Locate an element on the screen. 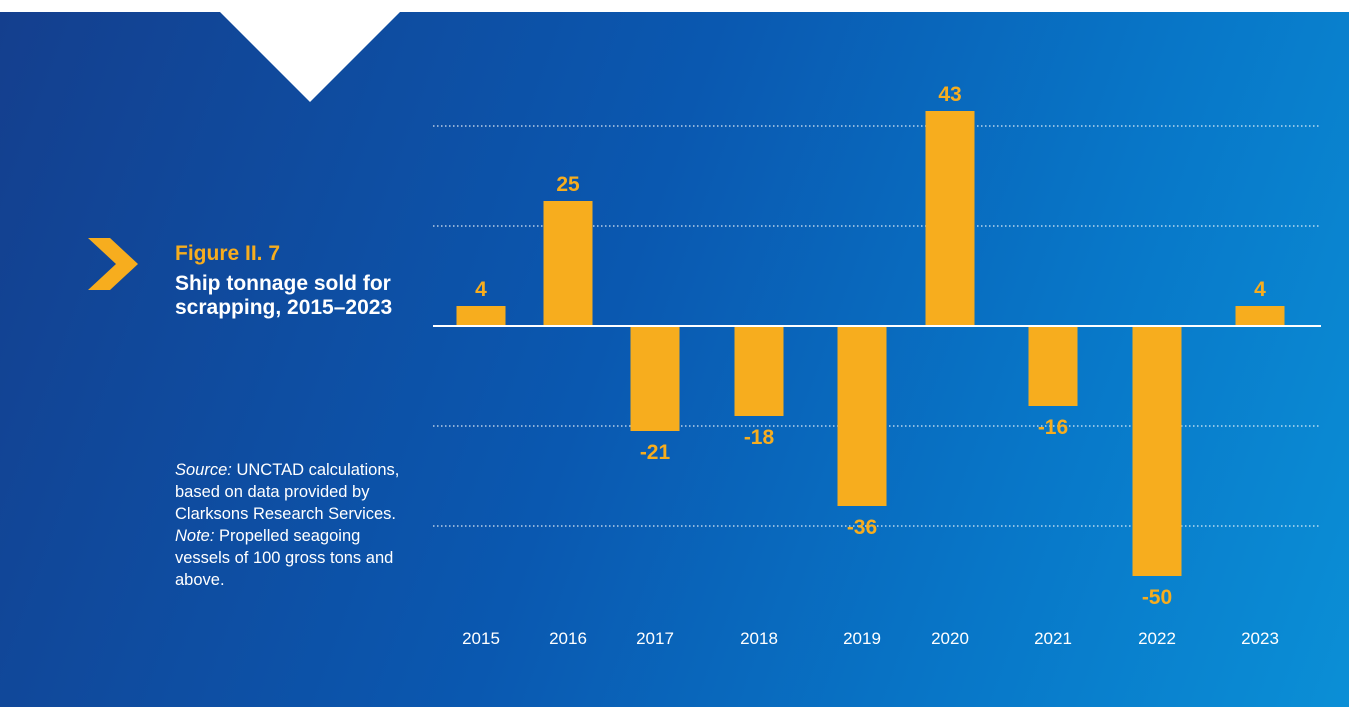  data-label-2018: -18 is located at coordinates (759, 437).